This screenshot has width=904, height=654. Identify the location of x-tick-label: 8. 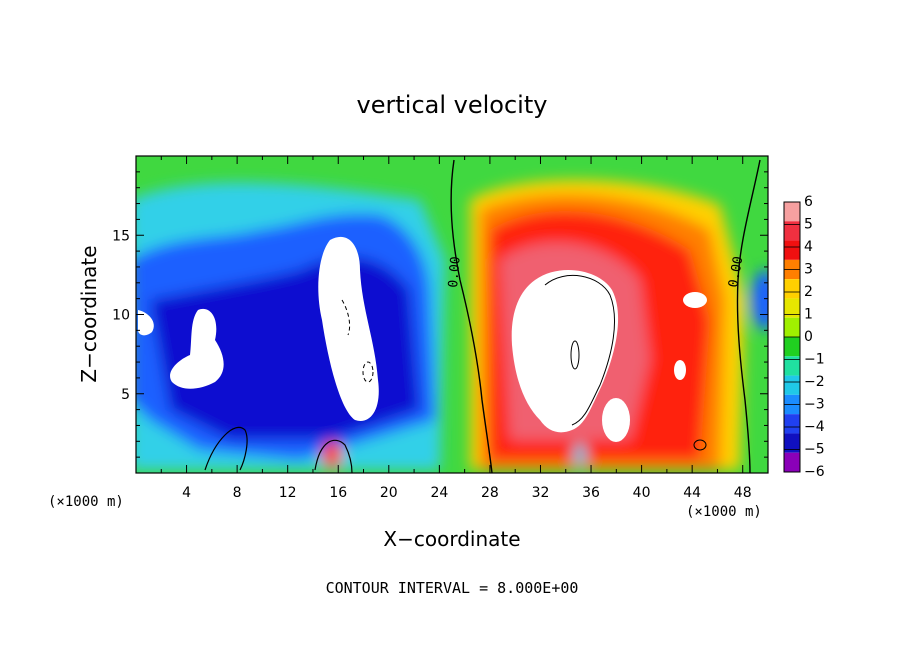
(237, 493).